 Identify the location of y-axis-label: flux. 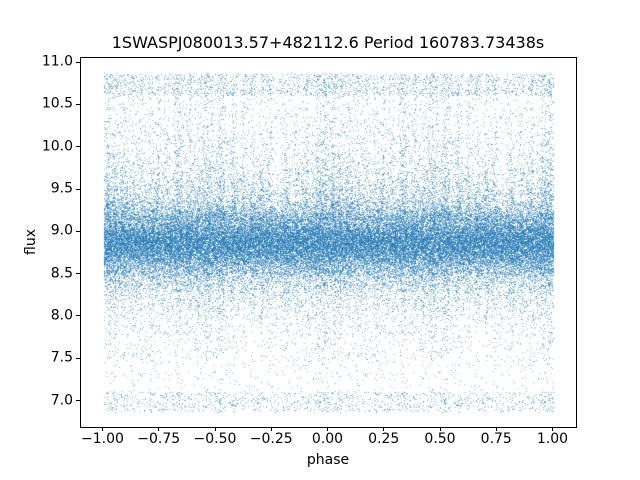
(31, 242).